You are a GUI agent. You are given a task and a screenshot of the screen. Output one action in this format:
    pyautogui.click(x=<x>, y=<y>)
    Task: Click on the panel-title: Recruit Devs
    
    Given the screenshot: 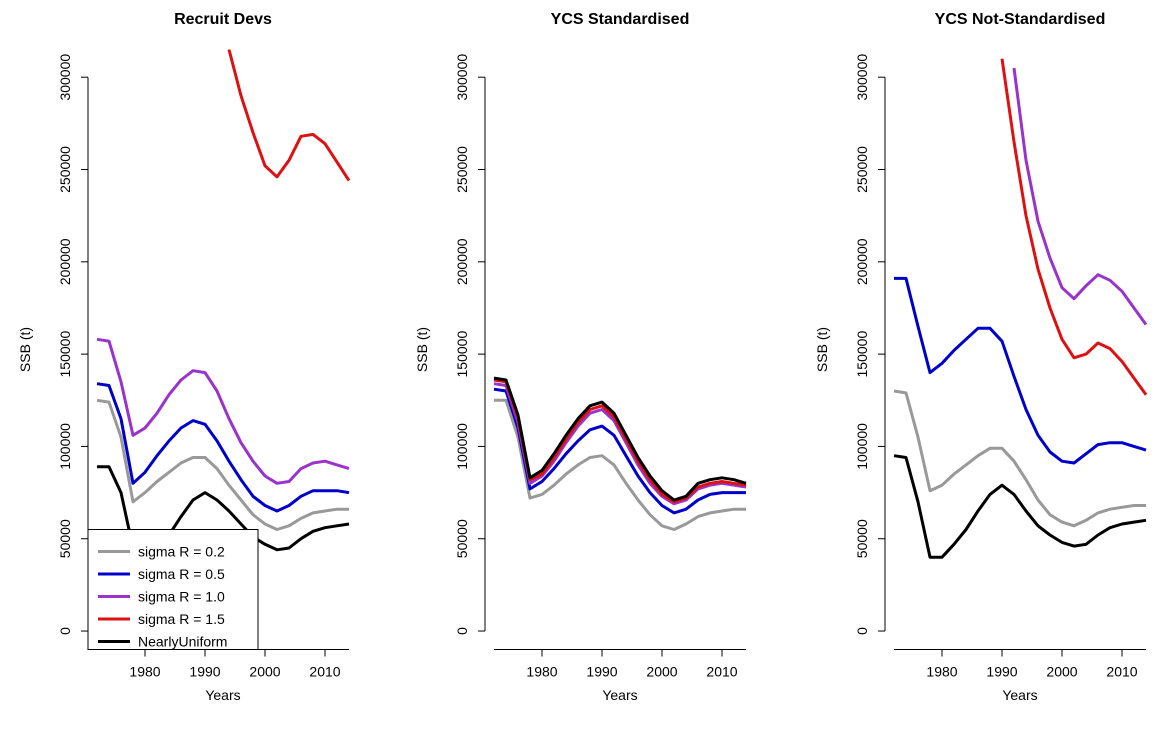 What is the action you would take?
    pyautogui.click(x=223, y=19)
    